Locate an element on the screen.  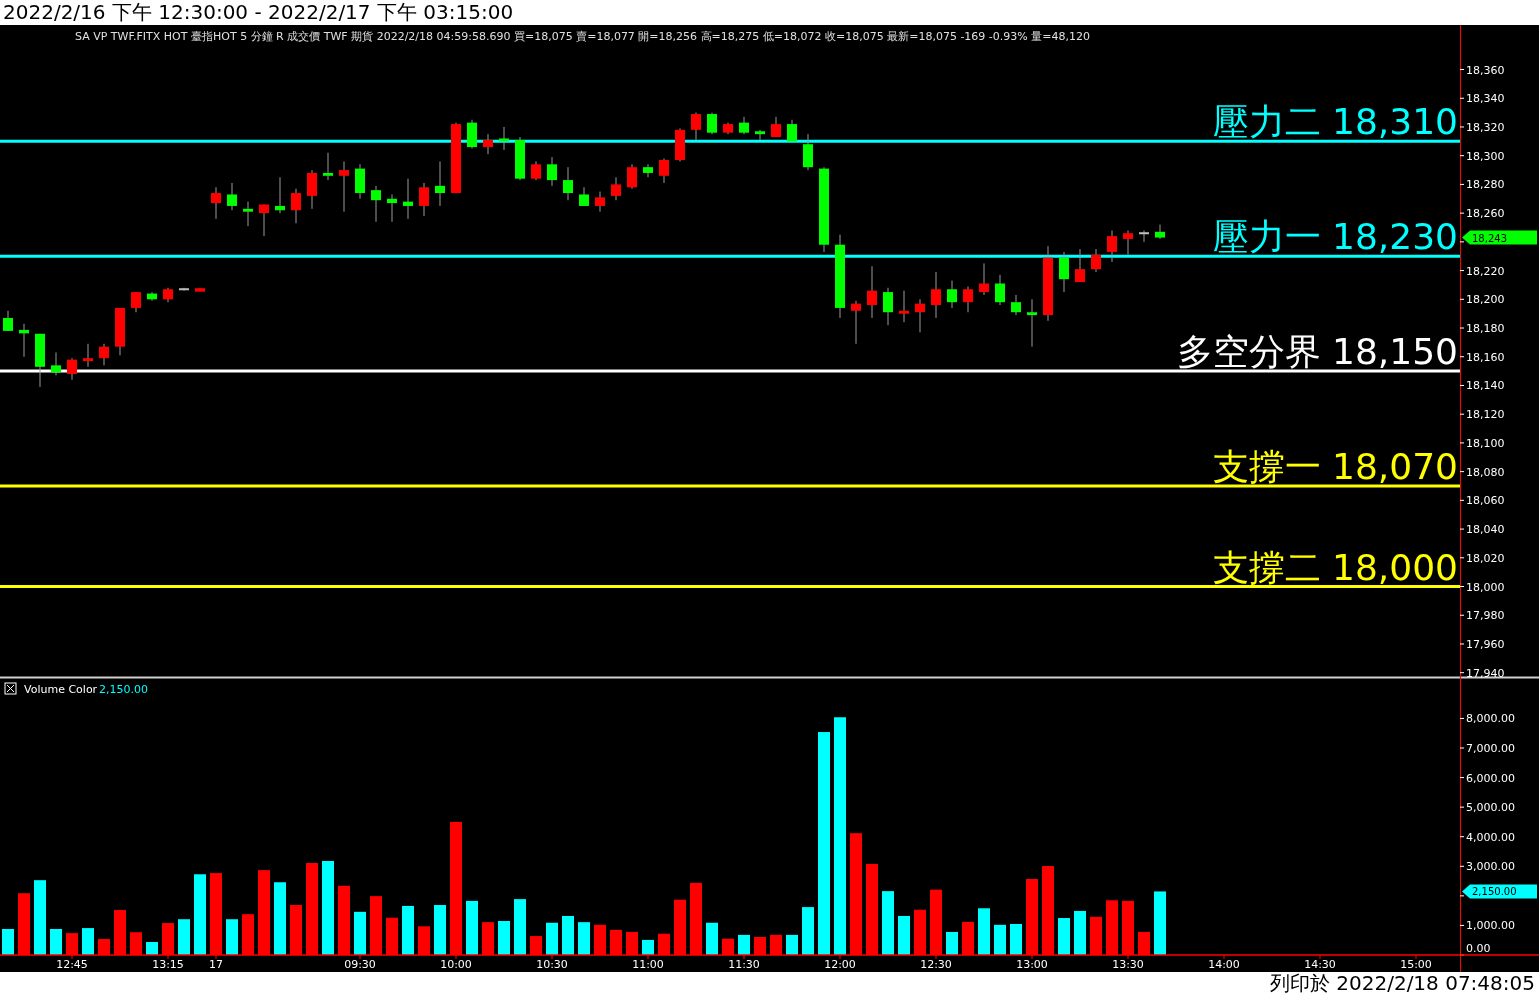
y-tick-label: 18,040 is located at coordinates (1485, 530).